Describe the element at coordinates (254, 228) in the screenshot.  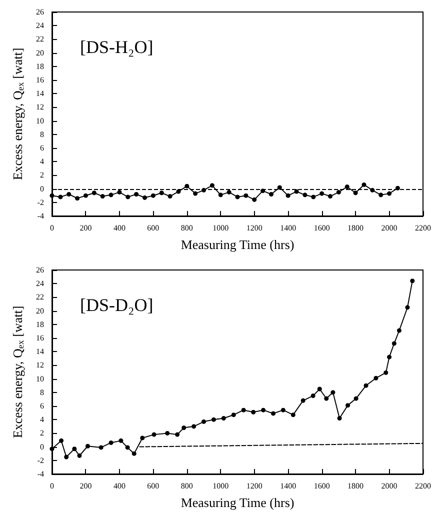
I see `x-tick-label: 1200` at that location.